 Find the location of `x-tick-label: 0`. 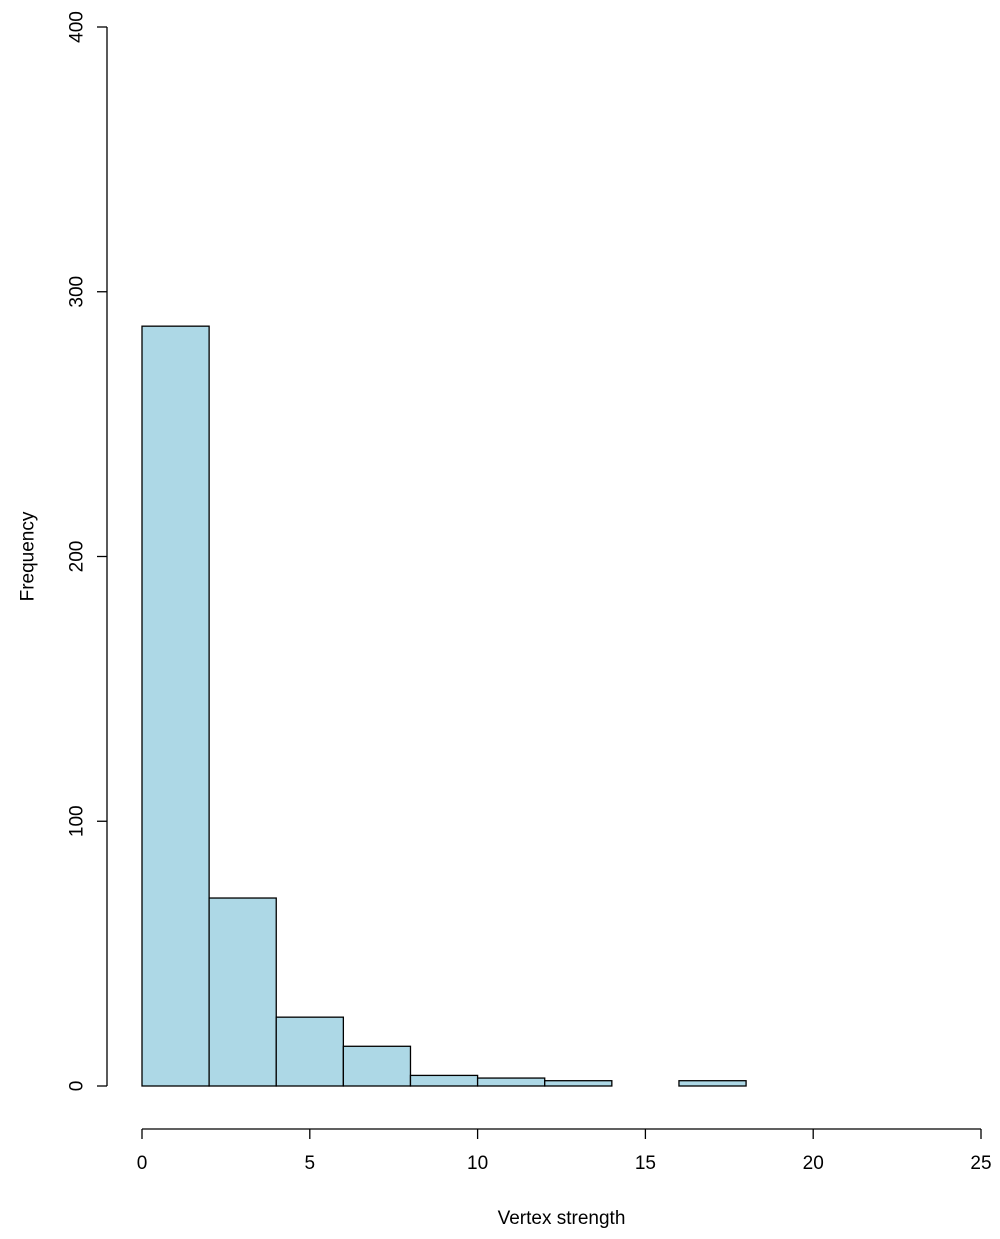

x-tick-label: 0 is located at coordinates (142, 1163).